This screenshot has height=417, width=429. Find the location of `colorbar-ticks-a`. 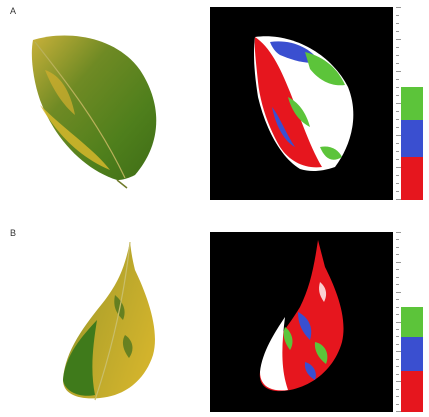

colorbar-ticks-a is located at coordinates (400, 103).